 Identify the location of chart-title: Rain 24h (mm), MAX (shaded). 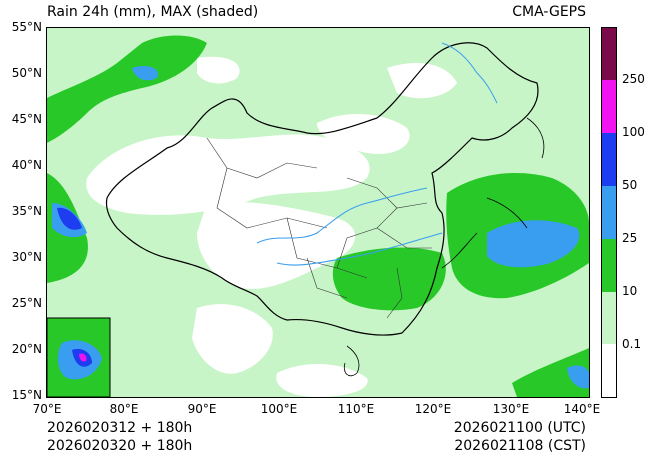
(153, 12).